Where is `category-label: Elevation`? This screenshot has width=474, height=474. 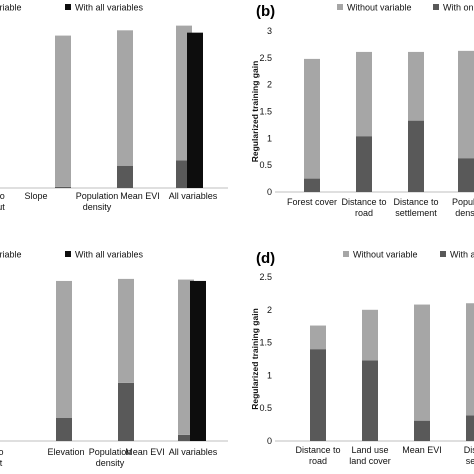
category-label: Elevation is located at coordinates (65, 452).